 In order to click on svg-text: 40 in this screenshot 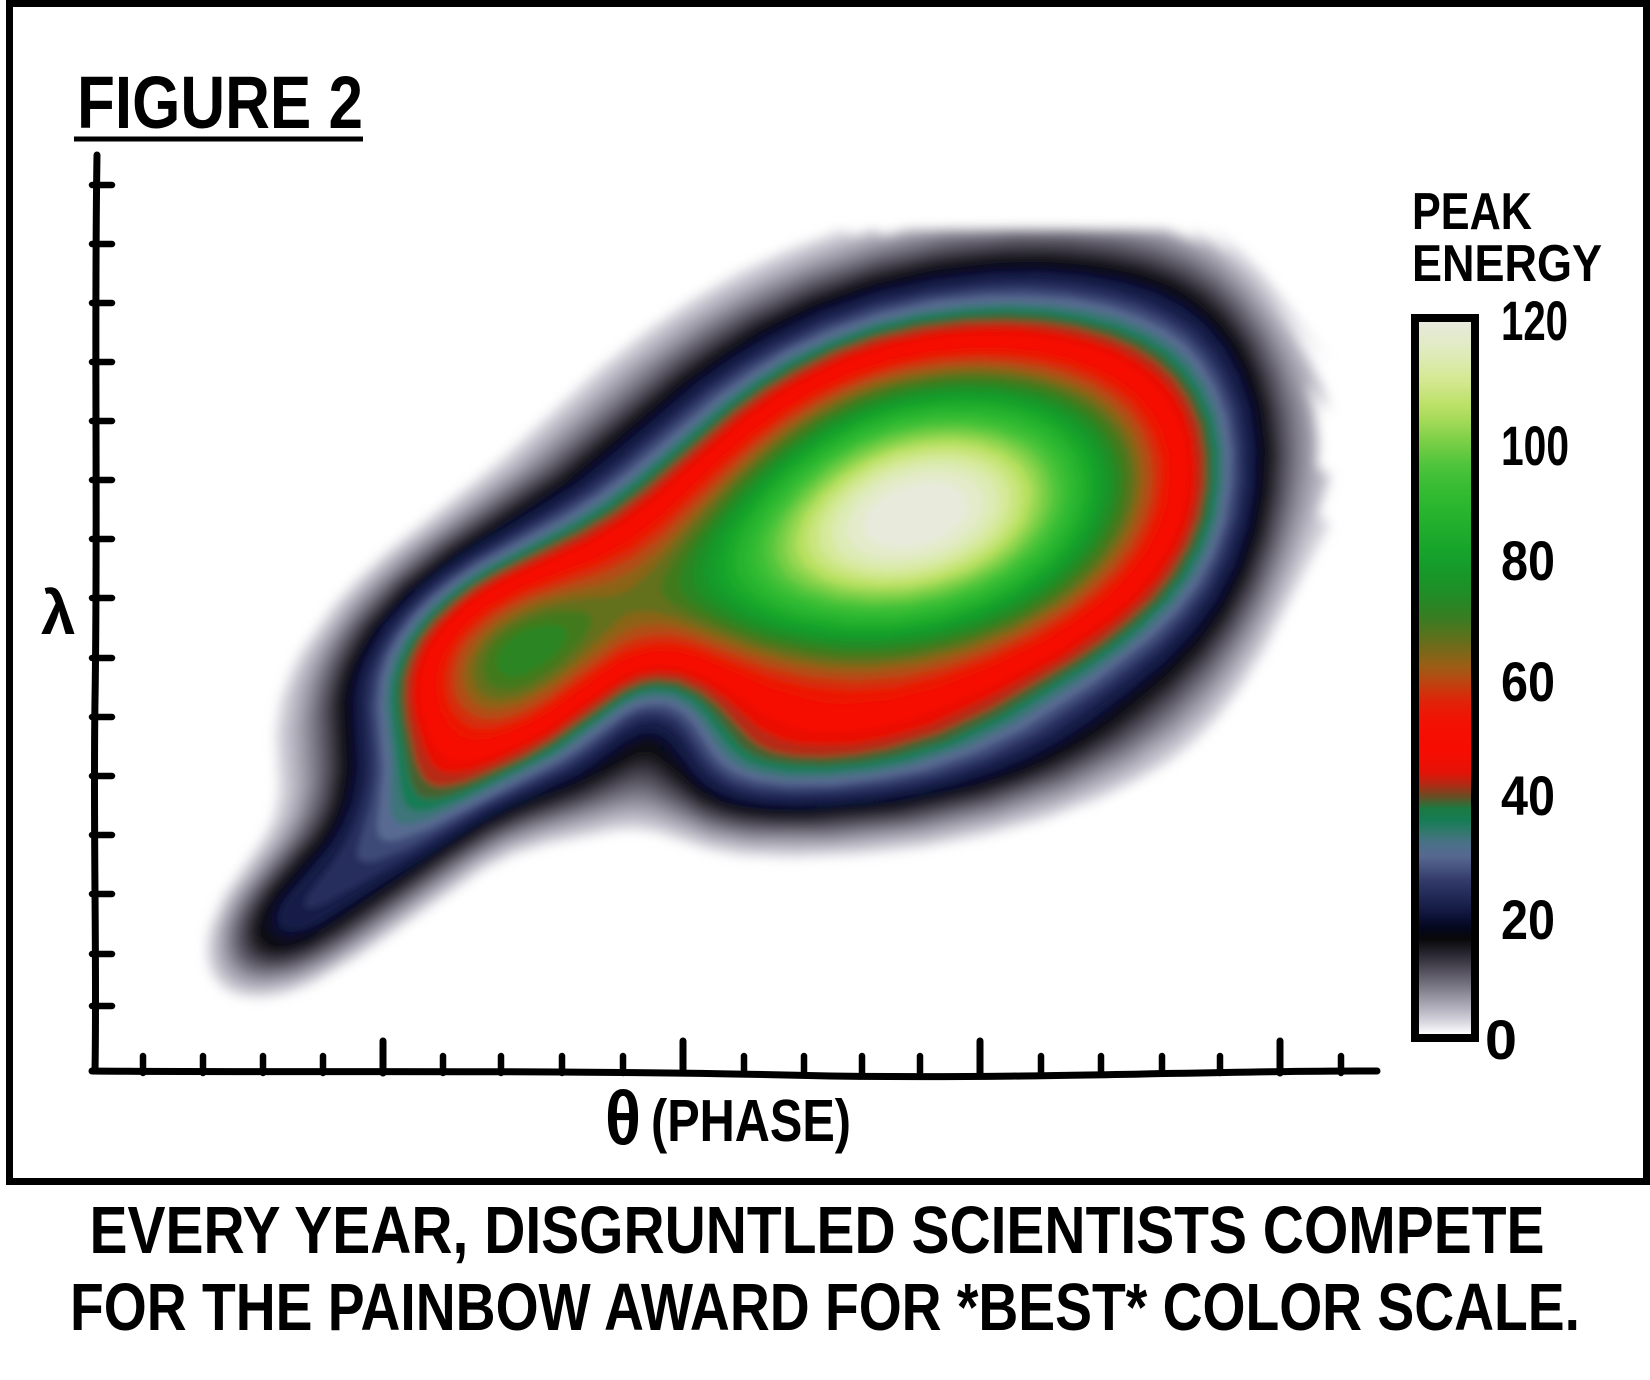, I will do `click(1528, 795)`.